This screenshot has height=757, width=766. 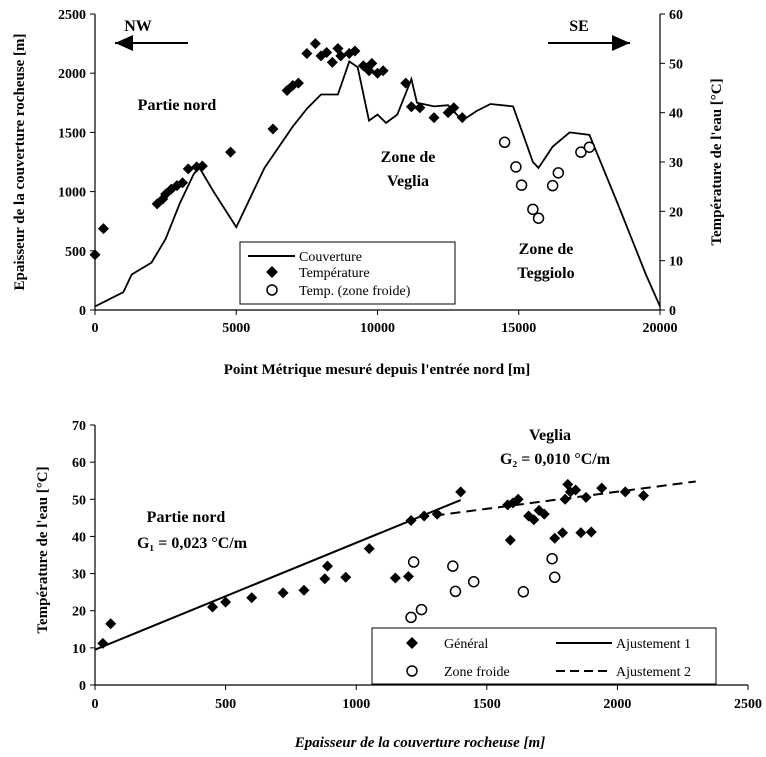 What do you see at coordinates (192, 543) in the screenshot?
I see `annotation-g1: G₁ = 0,023 °C/m` at bounding box center [192, 543].